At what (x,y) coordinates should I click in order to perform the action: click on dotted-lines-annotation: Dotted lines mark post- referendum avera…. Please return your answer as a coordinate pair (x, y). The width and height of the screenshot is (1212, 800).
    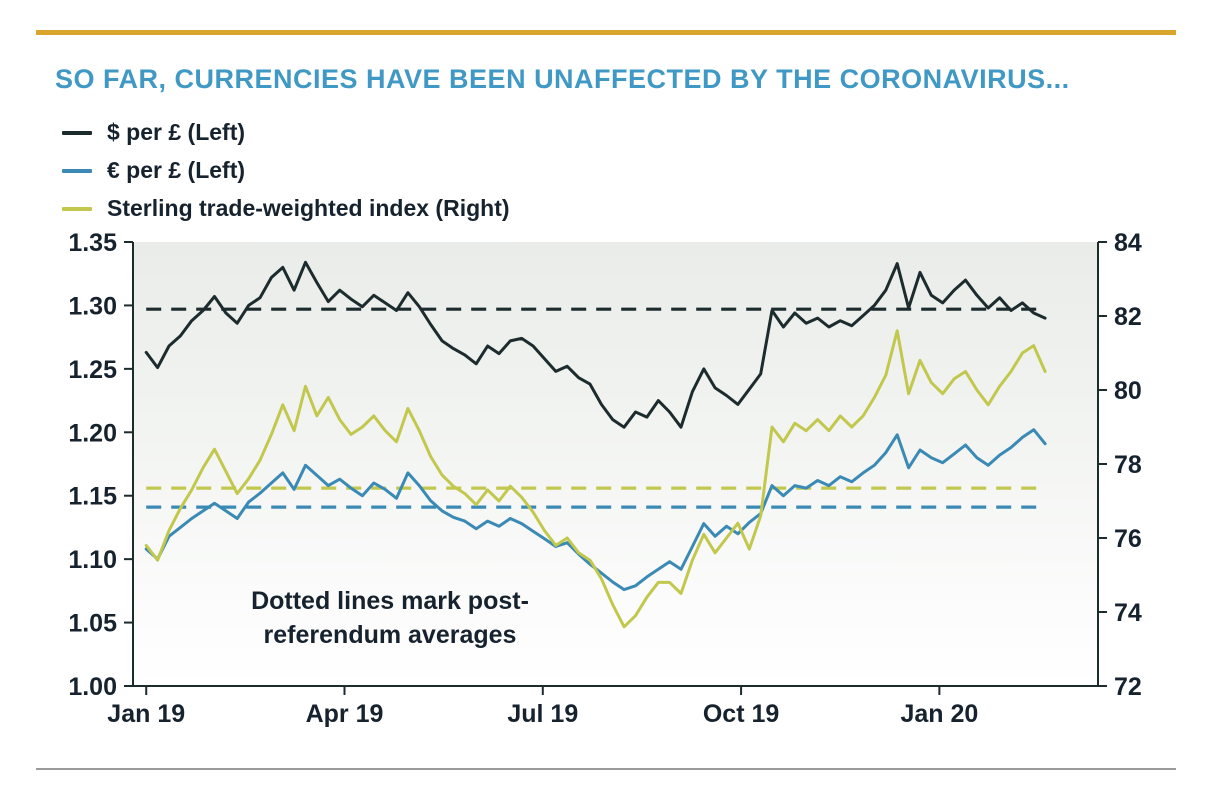
    Looking at the image, I should click on (390, 618).